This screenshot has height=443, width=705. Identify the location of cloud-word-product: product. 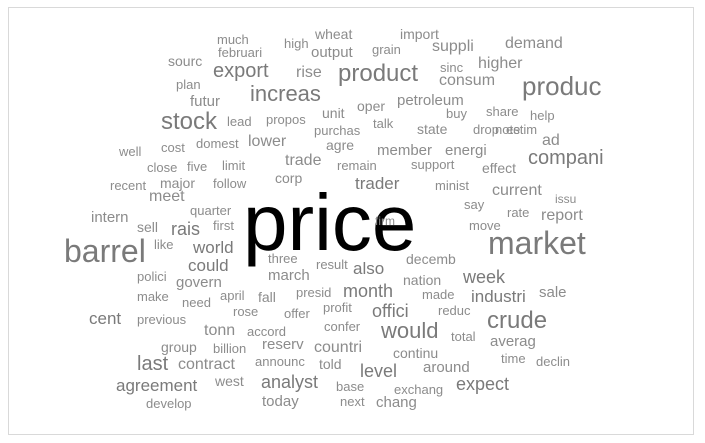
(378, 73).